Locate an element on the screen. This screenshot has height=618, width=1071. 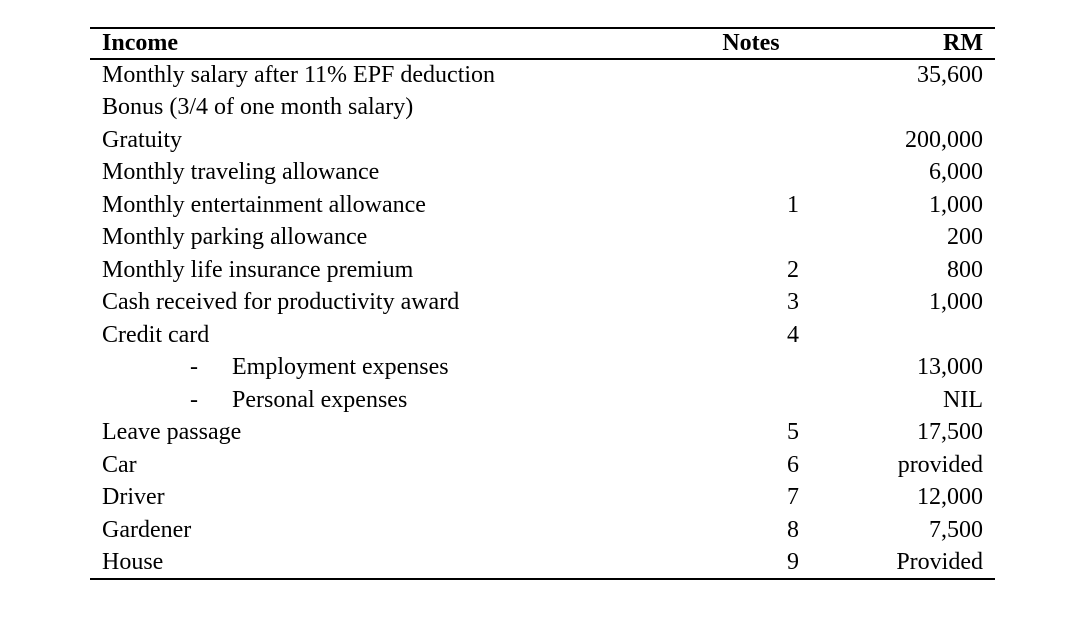
header-row: Income Notes RM is located at coordinates (542, 44).